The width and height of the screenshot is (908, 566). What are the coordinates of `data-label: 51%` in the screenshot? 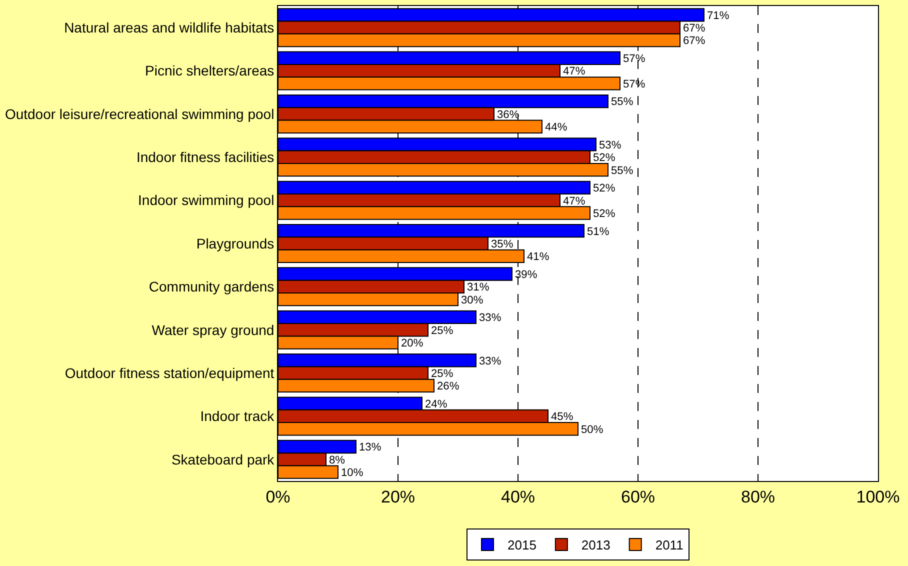 It's located at (598, 232).